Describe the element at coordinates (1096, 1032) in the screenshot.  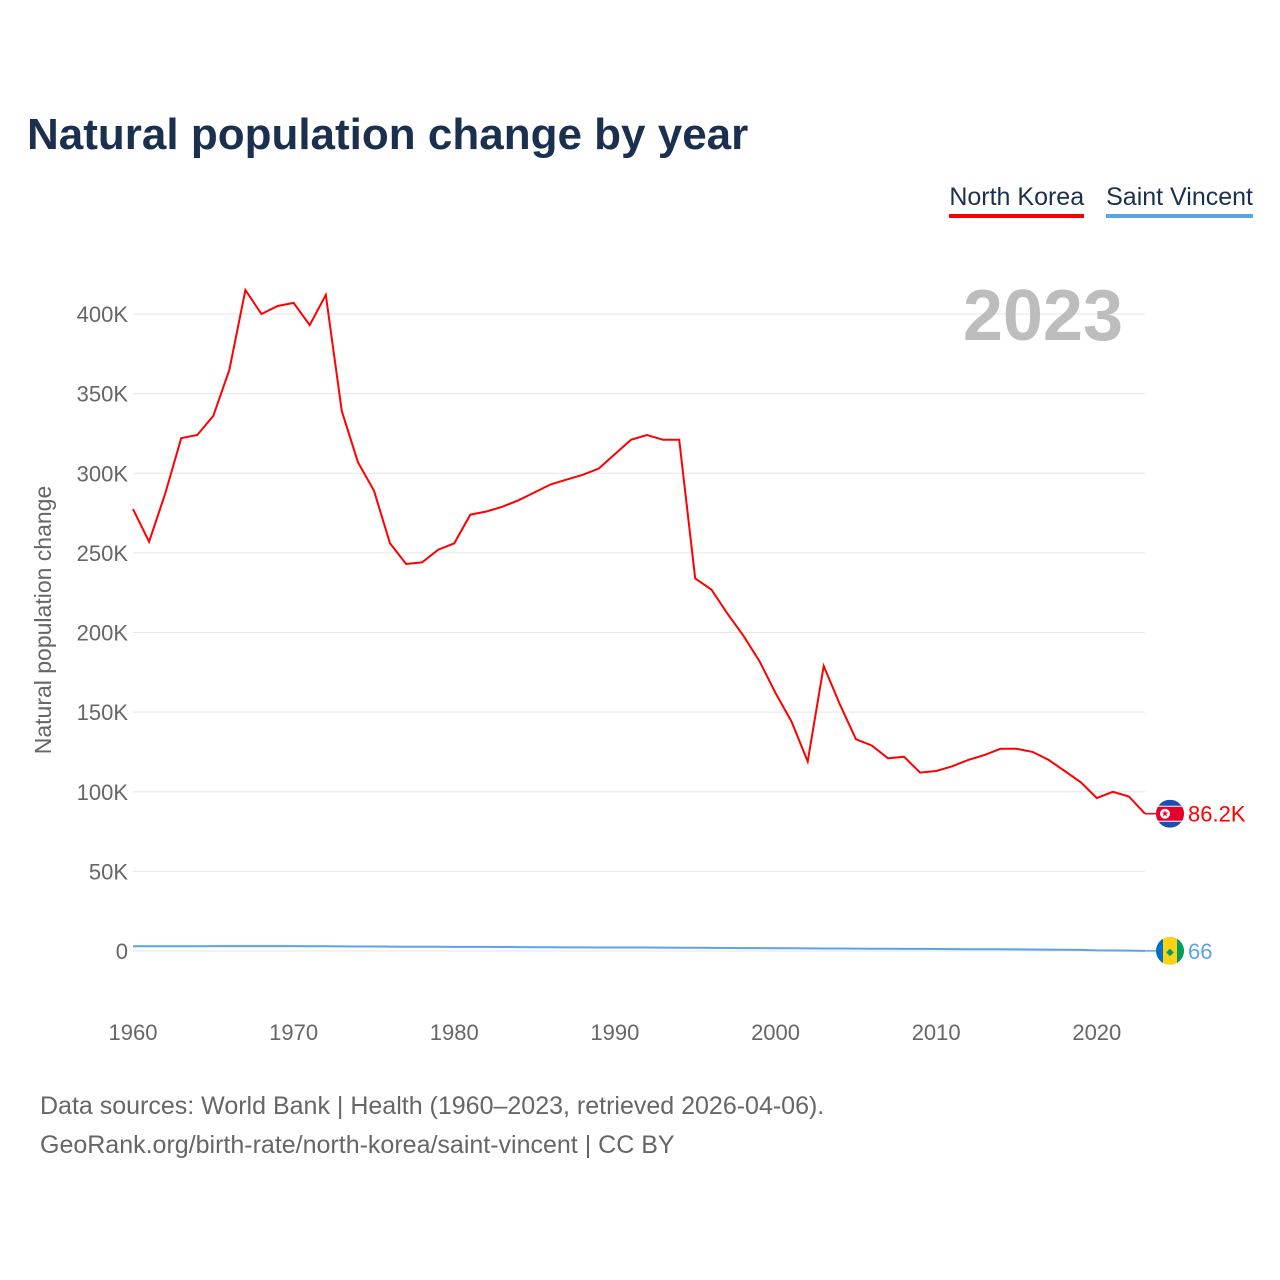
I see `x-tick-label: 2020` at that location.